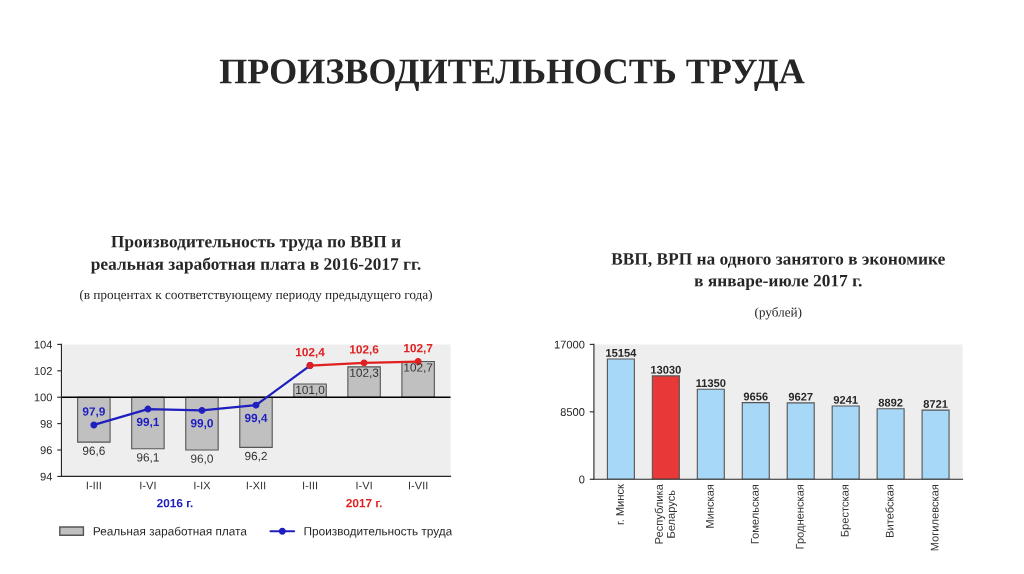 The width and height of the screenshot is (1024, 574). Describe the element at coordinates (666, 514) in the screenshot. I see `x-tick-label: Республика Беларусь` at that location.